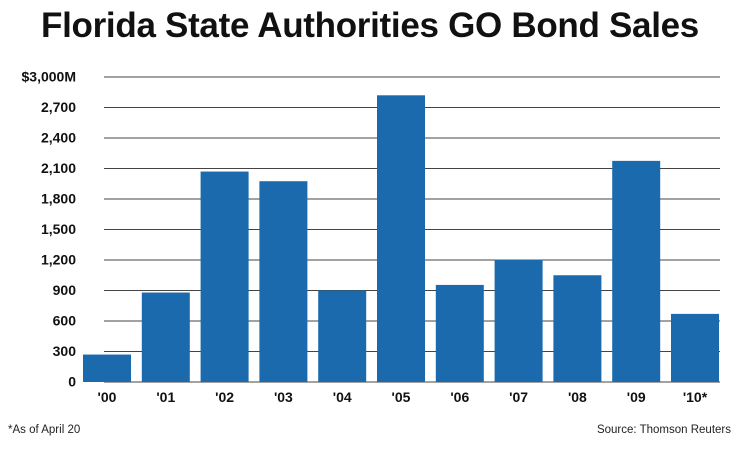 This screenshot has width=740, height=451. I want to click on chart-title: Florida State Authorities GO Bond Sales, so click(370, 25).